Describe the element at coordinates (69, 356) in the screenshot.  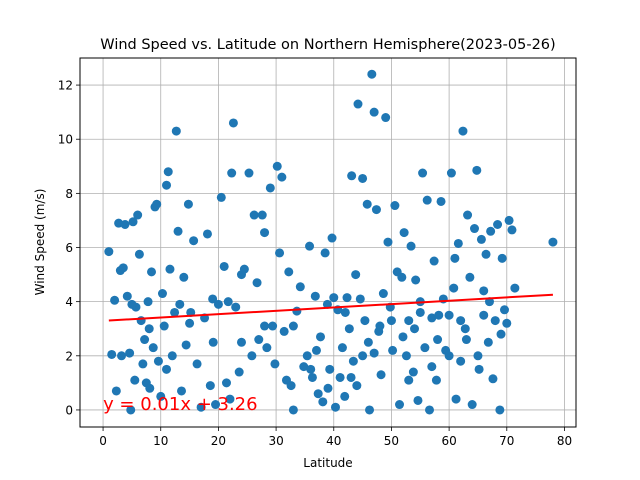
I see `y-tick-label: 2` at that location.